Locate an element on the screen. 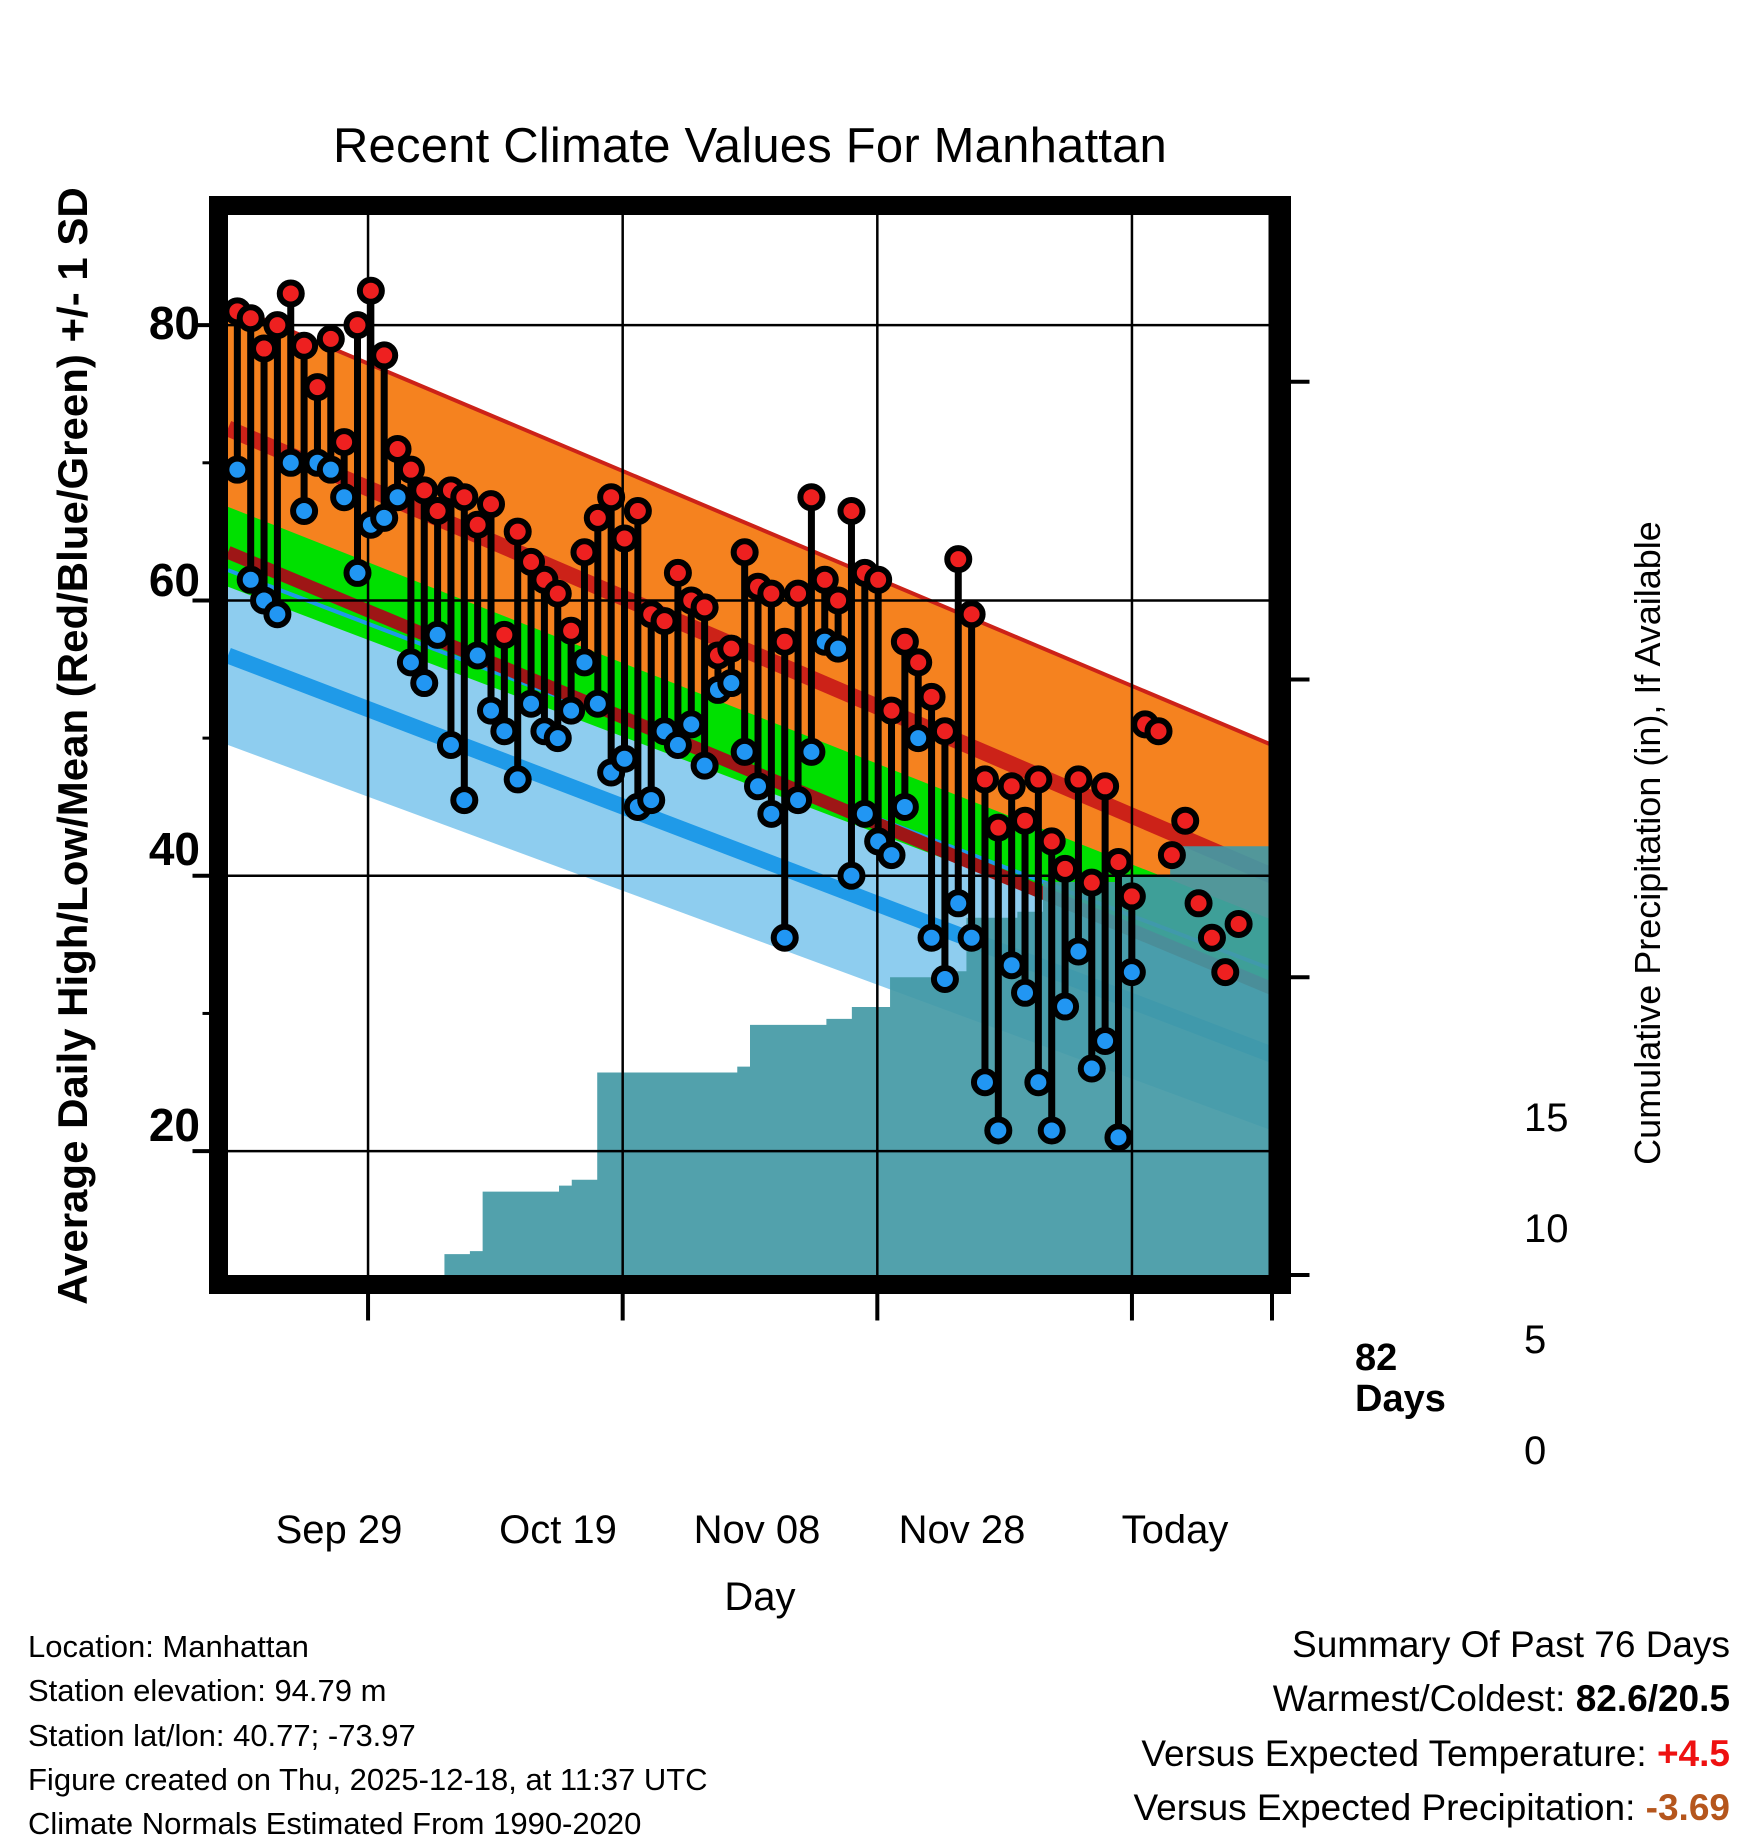 The image size is (1748, 1847). y-tick-left-80: 80 is located at coordinates (174, 323).